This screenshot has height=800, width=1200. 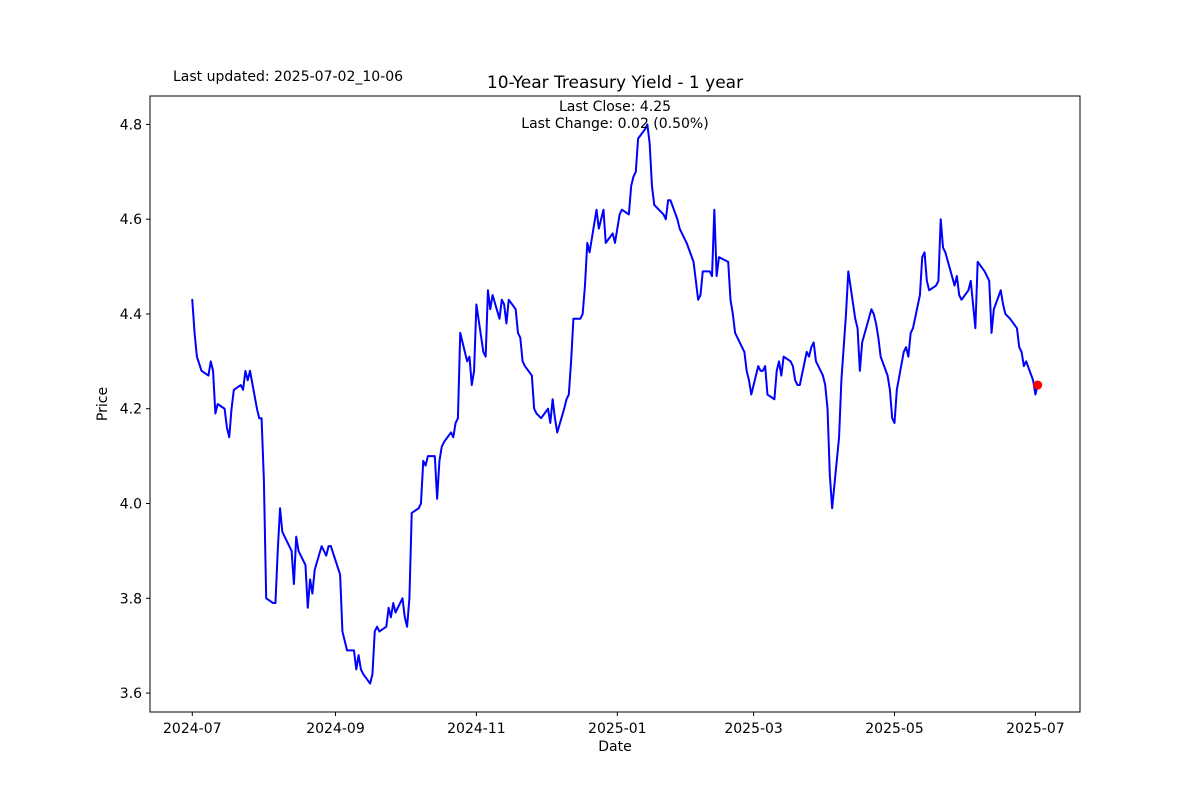 What do you see at coordinates (131, 315) in the screenshot?
I see `y-tick-label: 4.4` at bounding box center [131, 315].